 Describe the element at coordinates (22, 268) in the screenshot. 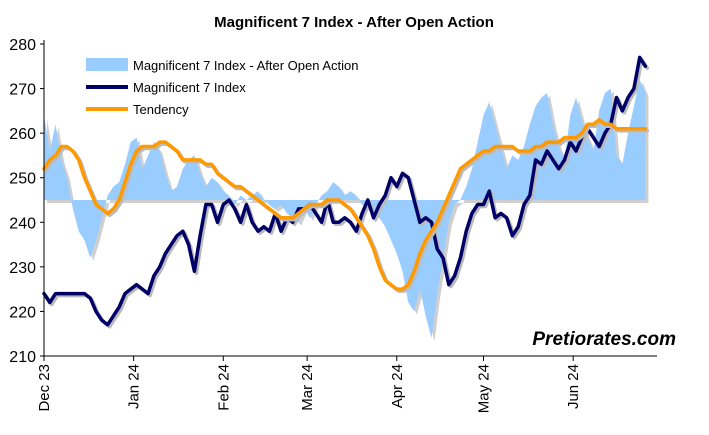

I see `y-tick-label-230: 230` at that location.